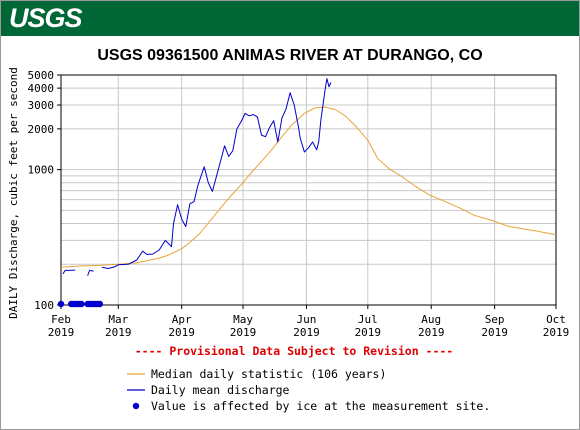 This screenshot has height=430, width=580. I want to click on legend-swatch-dot, so click(136, 406).